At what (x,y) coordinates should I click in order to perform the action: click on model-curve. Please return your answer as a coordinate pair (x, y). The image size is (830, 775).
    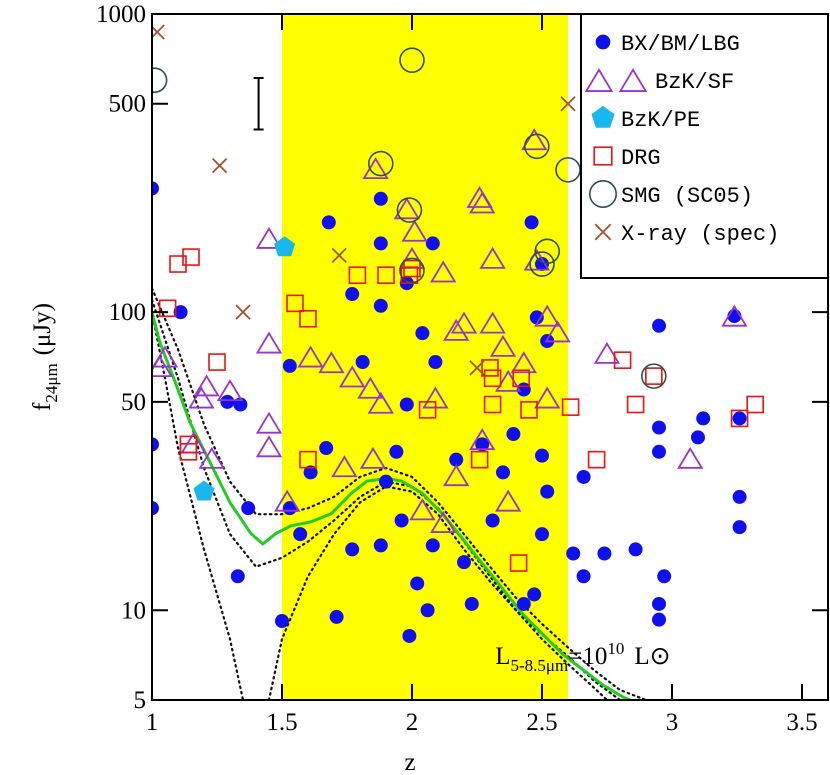
    Looking at the image, I should click on (198, 505).